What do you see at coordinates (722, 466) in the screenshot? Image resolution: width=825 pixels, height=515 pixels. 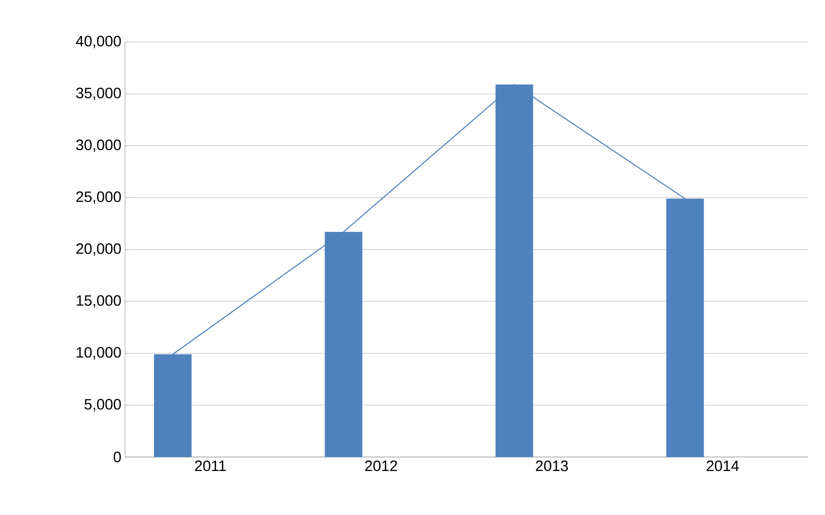 I see `x-tick-label: 2014` at bounding box center [722, 466].